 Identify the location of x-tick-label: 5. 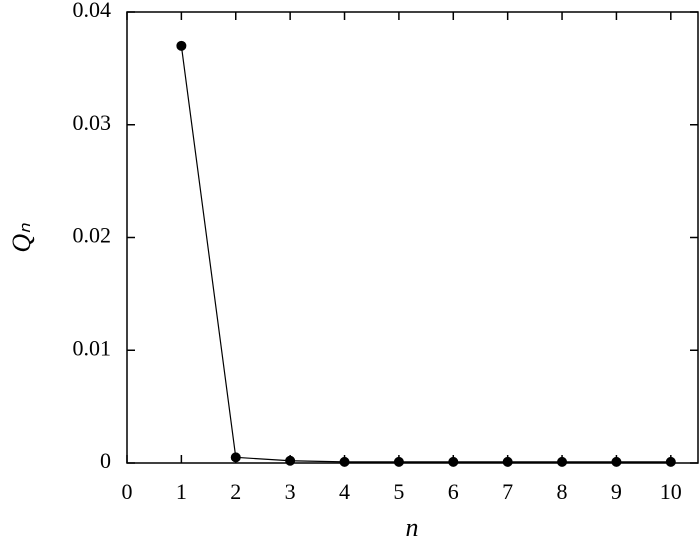
(398, 491).